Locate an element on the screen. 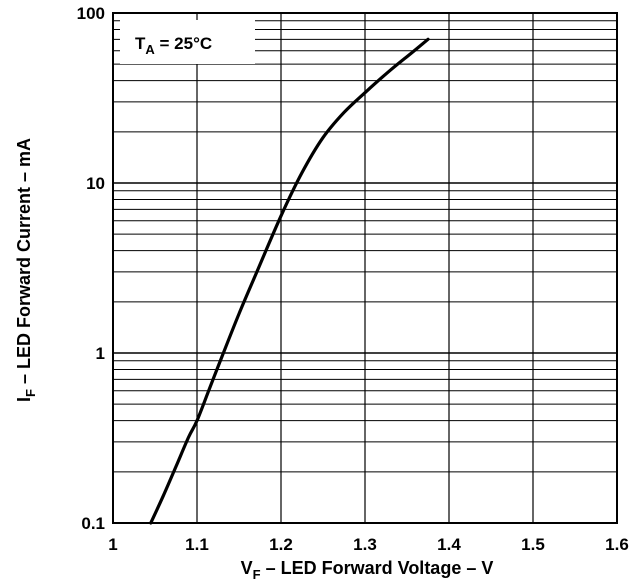  x-tick-labels: 1 1.1 1.2 1.3 1.4 1.5 1.6 is located at coordinates (368, 544).